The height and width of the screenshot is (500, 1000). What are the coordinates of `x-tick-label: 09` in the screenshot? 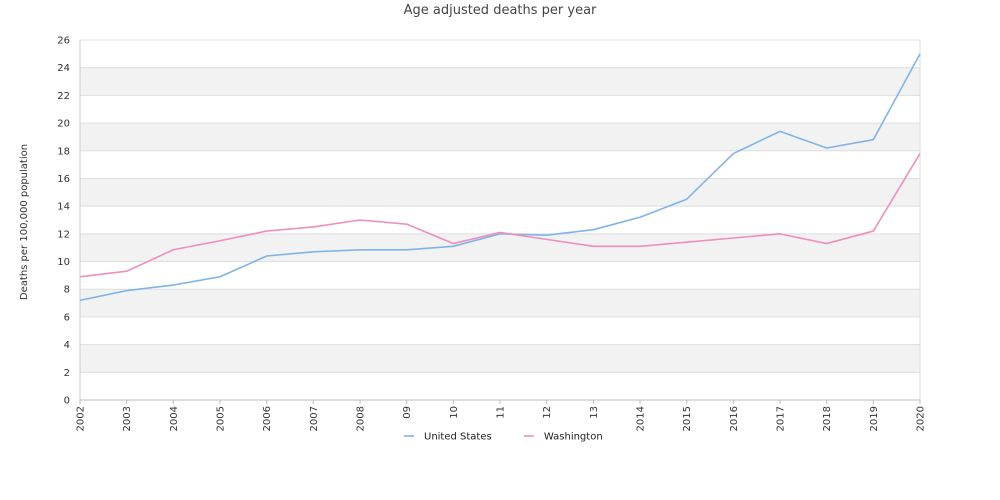 It's located at (407, 412).